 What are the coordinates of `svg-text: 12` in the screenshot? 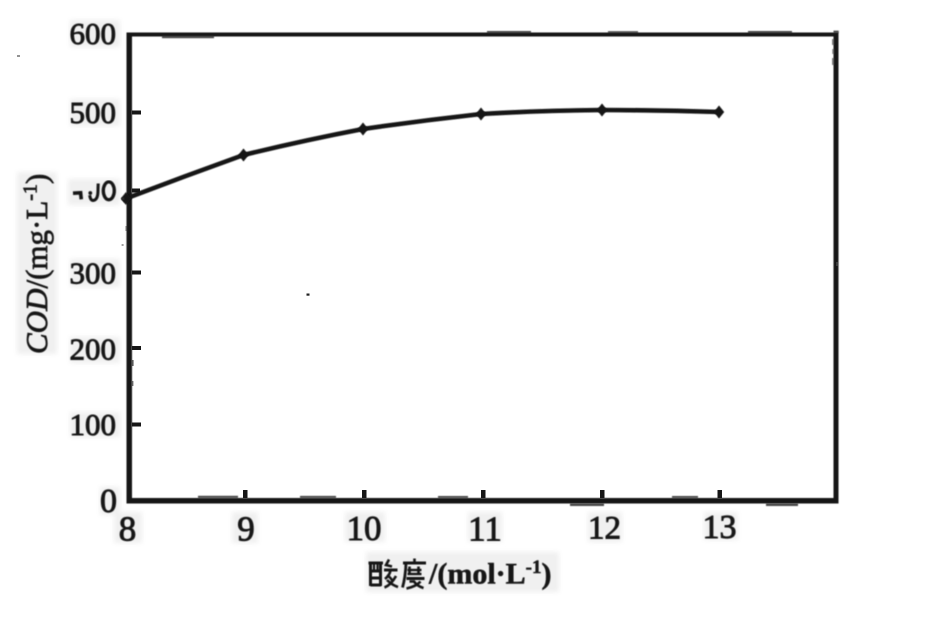 It's located at (604, 529).